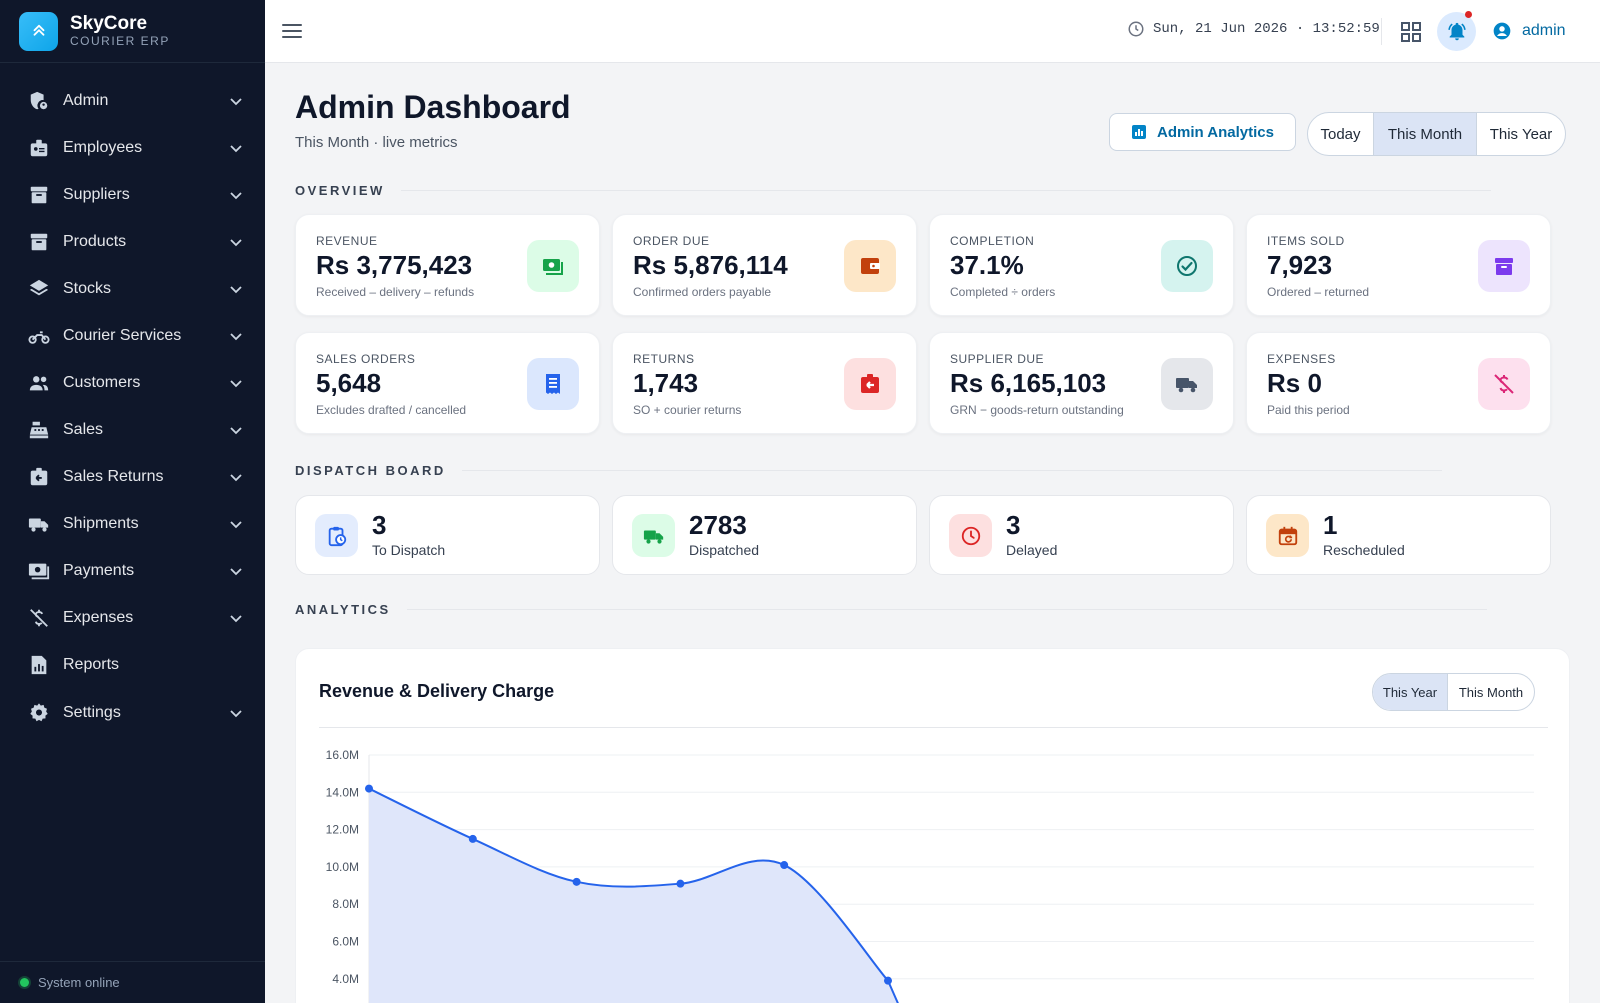 The width and height of the screenshot is (1600, 1003). I want to click on admin-analytics-button: Admin Analytics, so click(1202, 132).